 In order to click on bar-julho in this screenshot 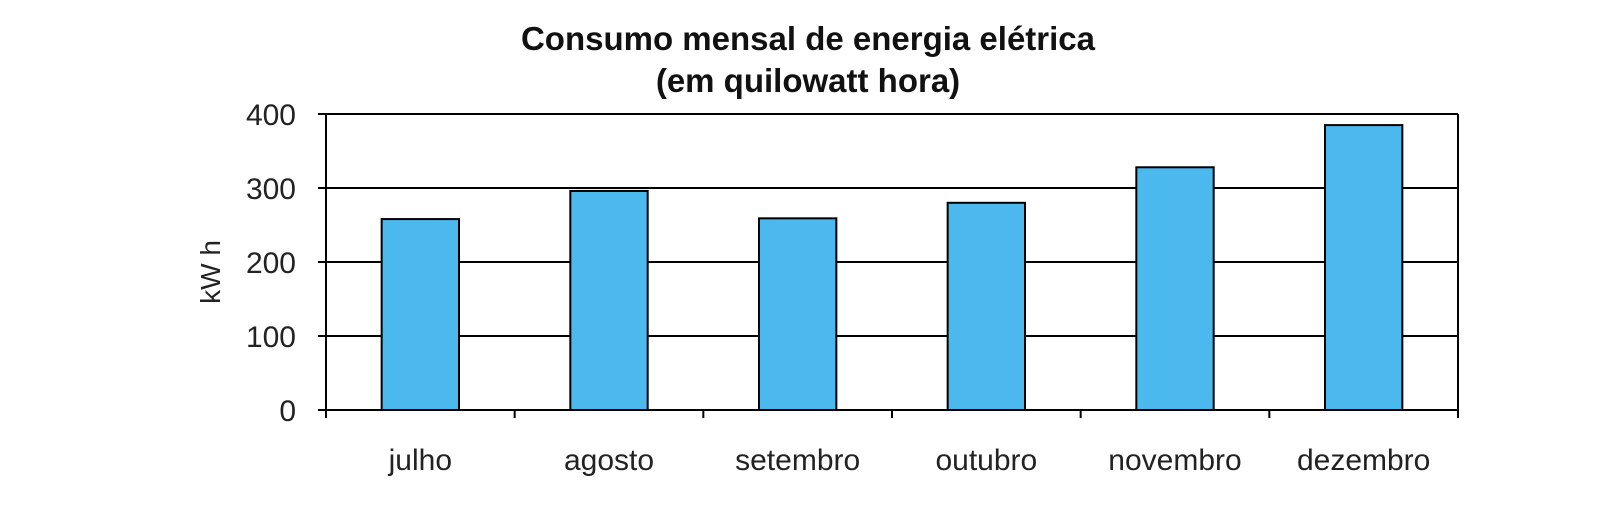, I will do `click(420, 314)`.